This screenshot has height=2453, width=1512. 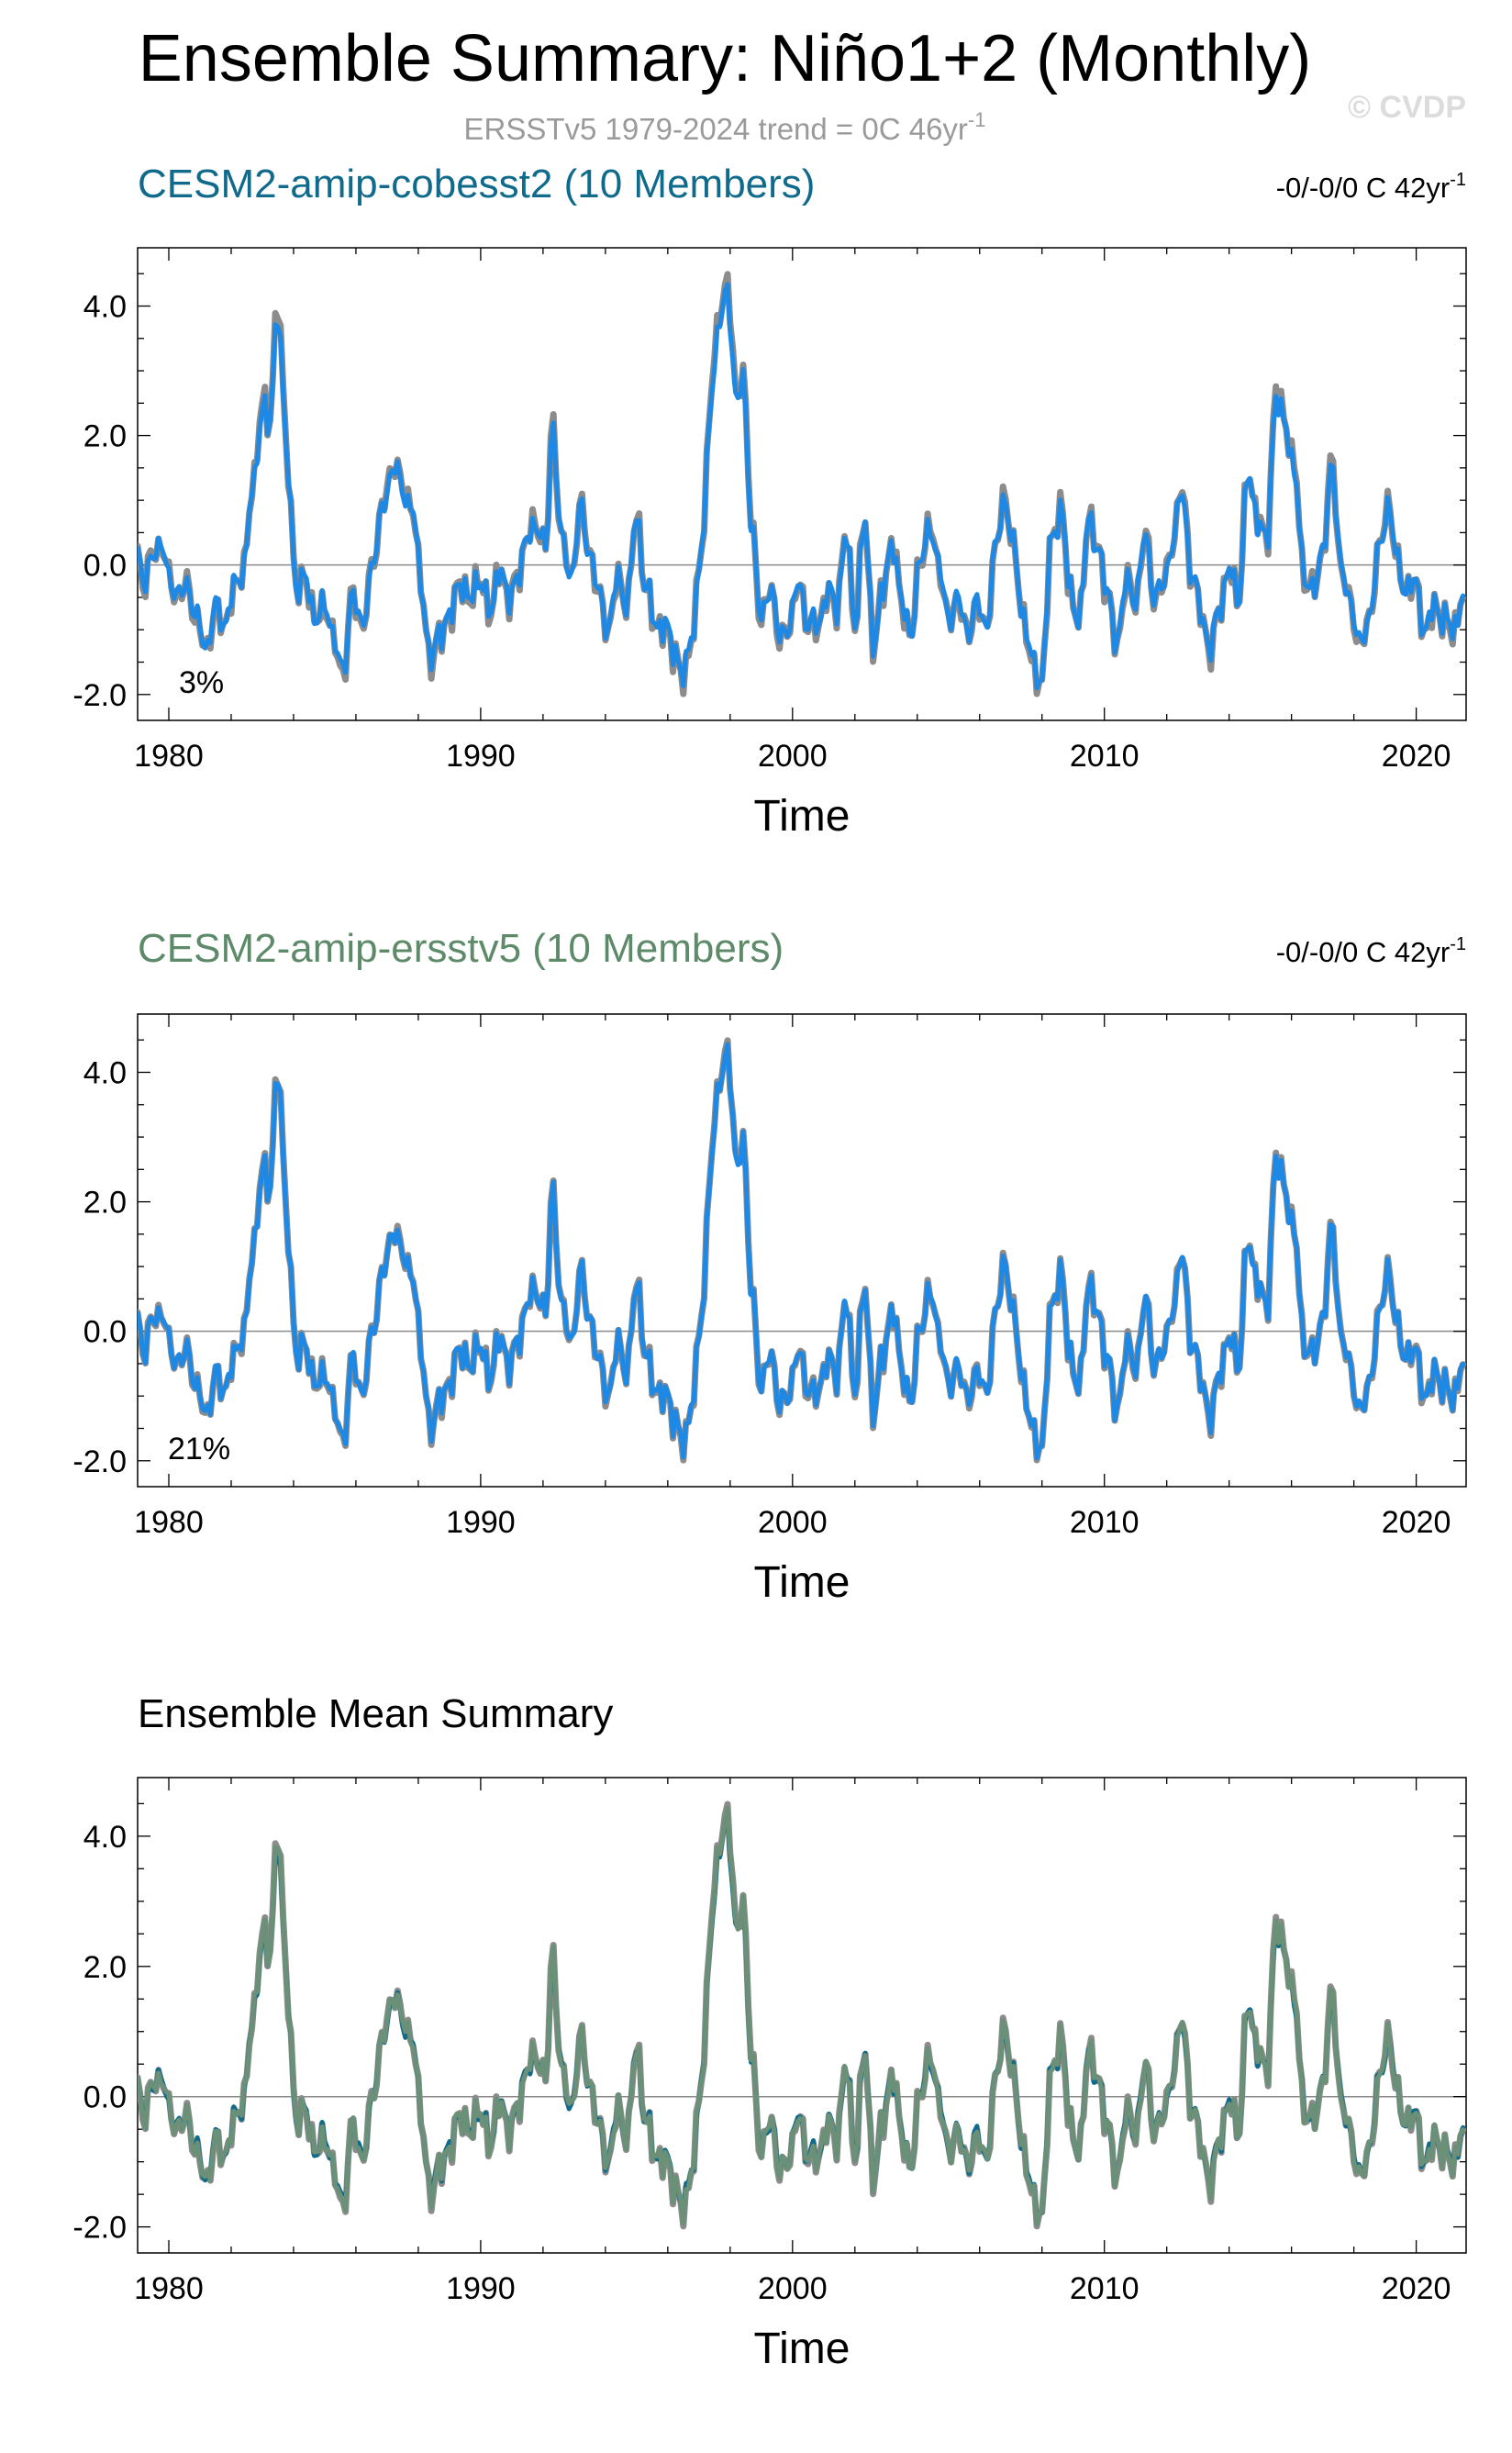 I want to click on series-line-ens1, so click(x=802, y=487).